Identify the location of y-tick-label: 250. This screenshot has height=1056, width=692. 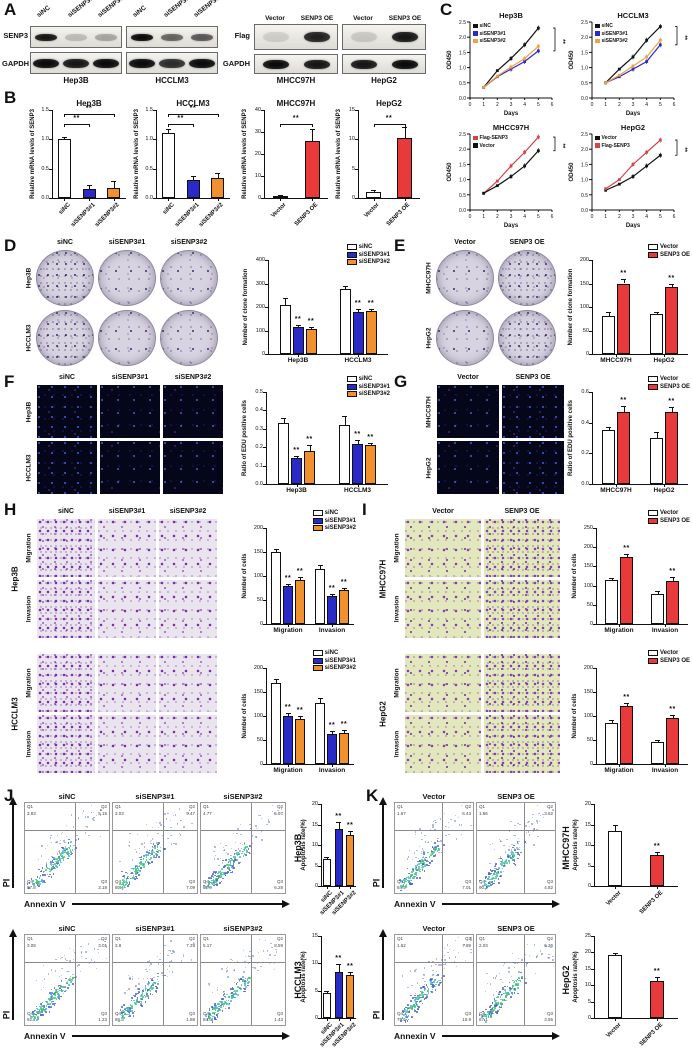
(588, 528).